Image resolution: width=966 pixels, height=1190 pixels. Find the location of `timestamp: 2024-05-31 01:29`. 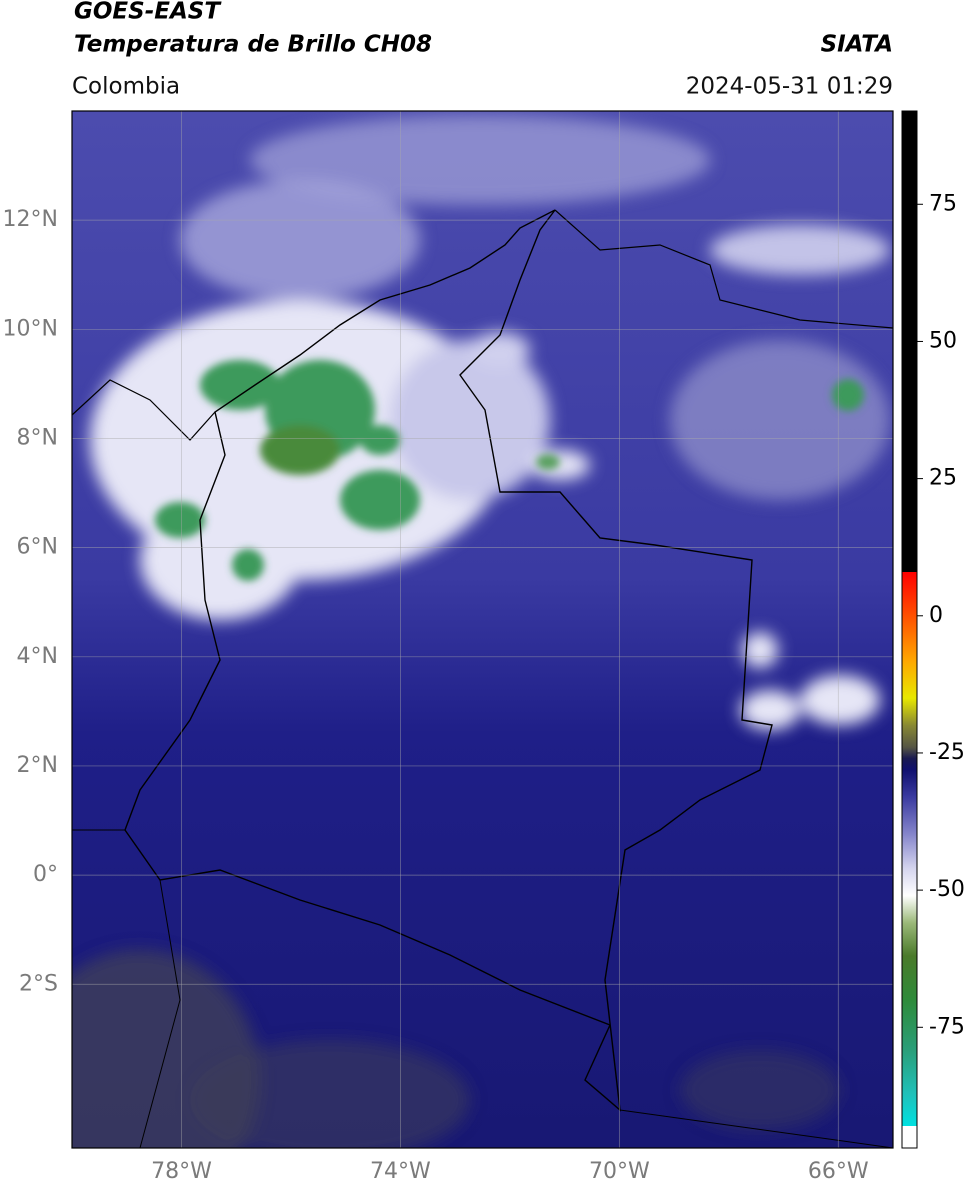

timestamp: 2024-05-31 01:29 is located at coordinates (789, 87).